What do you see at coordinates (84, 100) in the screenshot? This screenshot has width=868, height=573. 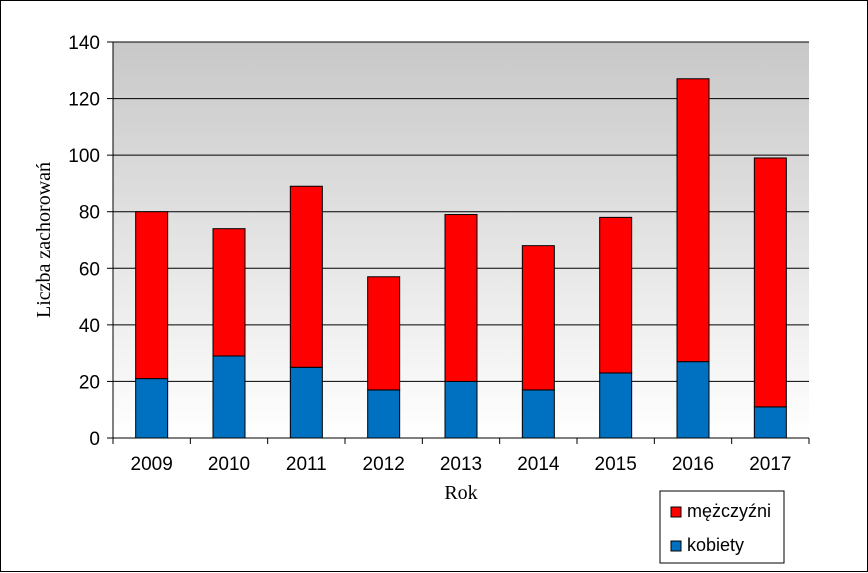 I see `y-tick-label: 120` at bounding box center [84, 100].